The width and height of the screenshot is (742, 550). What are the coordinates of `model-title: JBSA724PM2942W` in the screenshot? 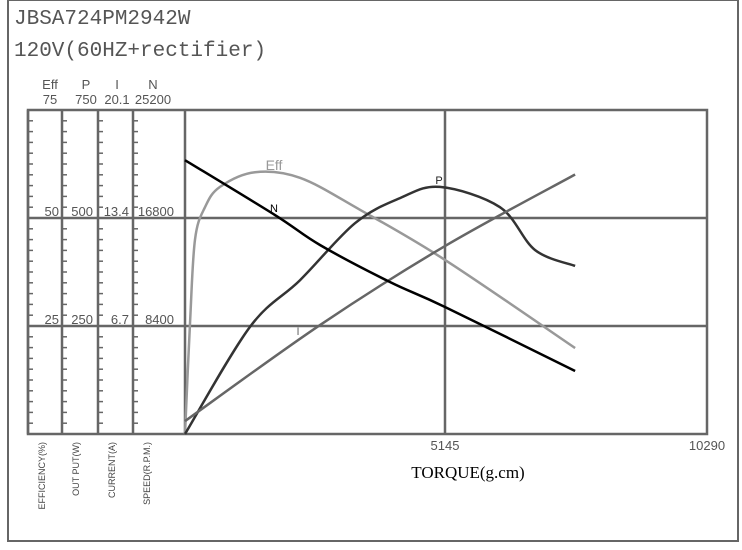 It's located at (102, 19).